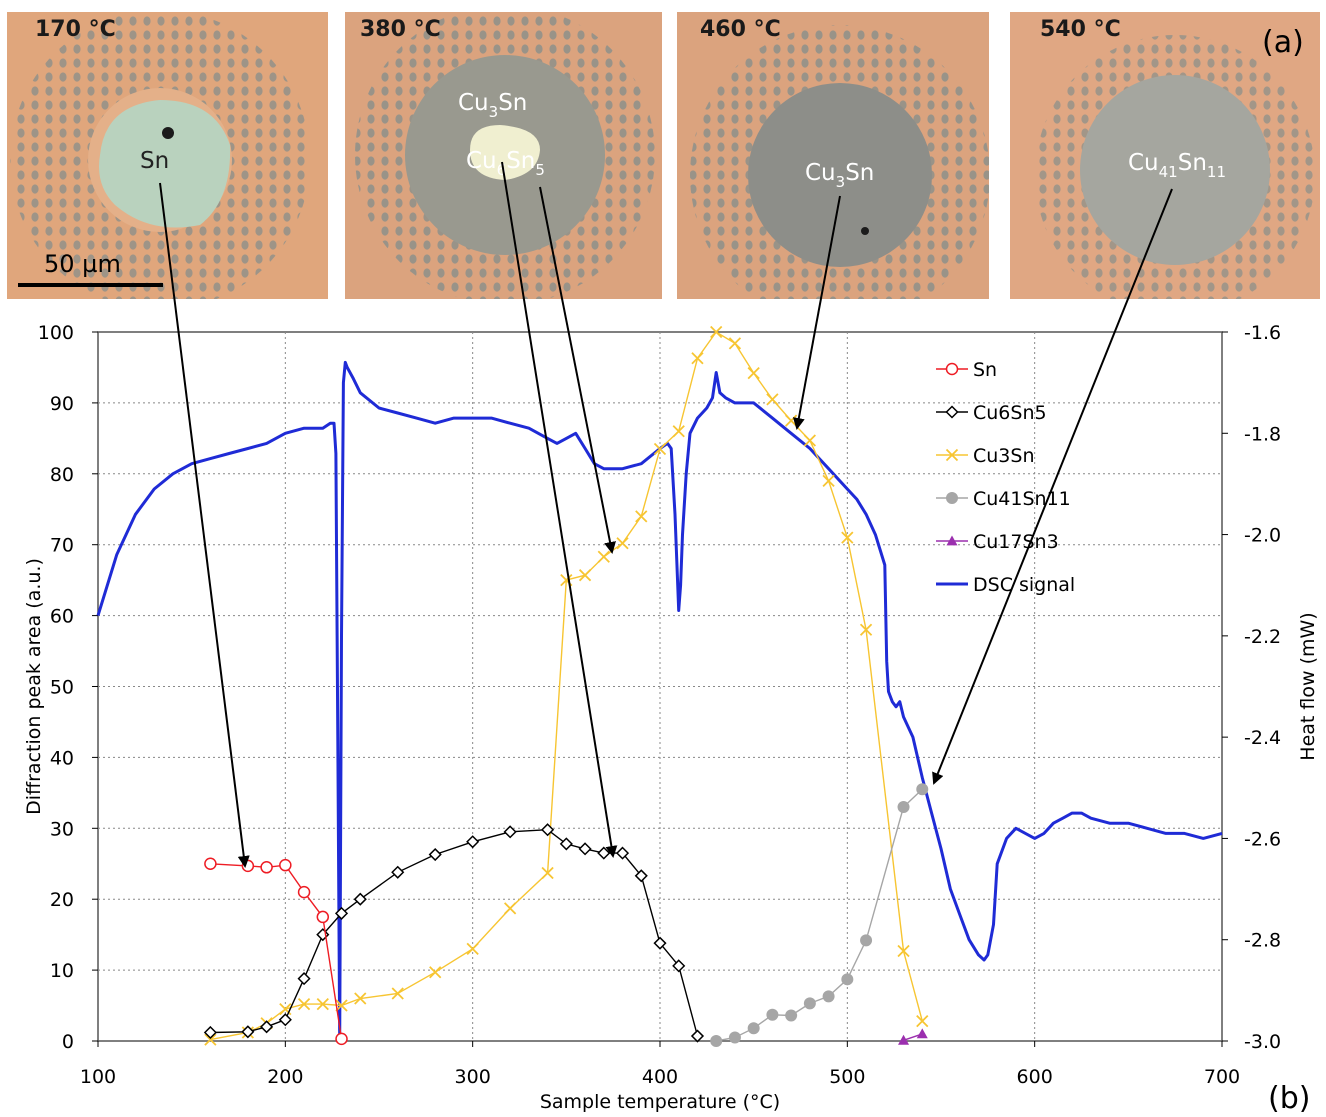 Image resolution: width=1326 pixels, height=1117 pixels. I want to click on arrow-sn, so click(204, 525).